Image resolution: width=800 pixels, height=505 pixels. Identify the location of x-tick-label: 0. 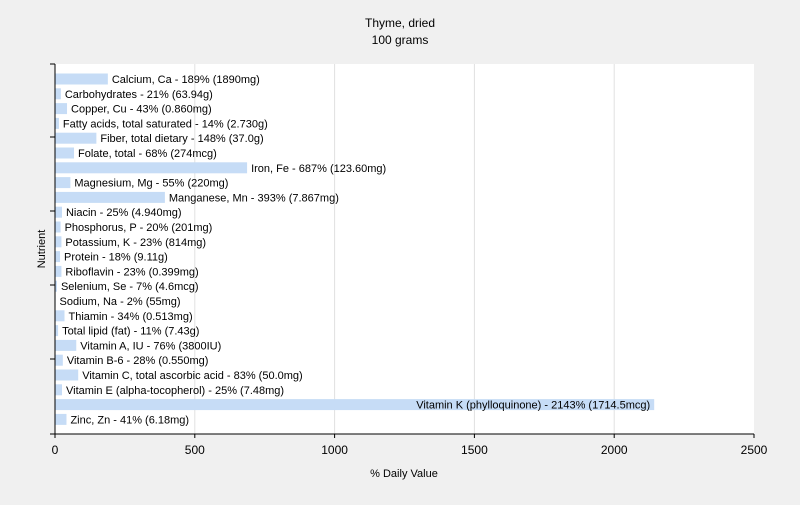
(55, 450).